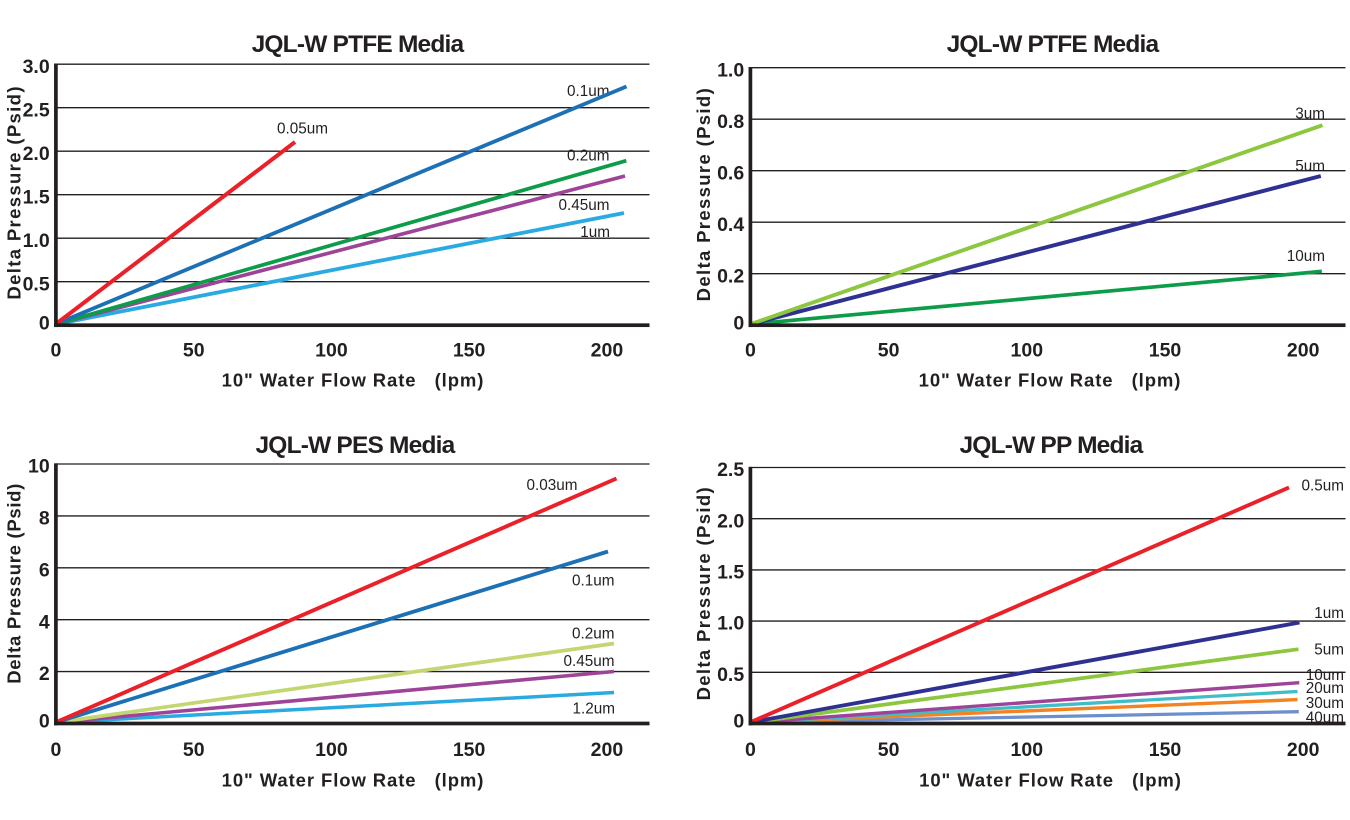  I want to click on svg-text: JQL-W PP Media, so click(1051, 445).